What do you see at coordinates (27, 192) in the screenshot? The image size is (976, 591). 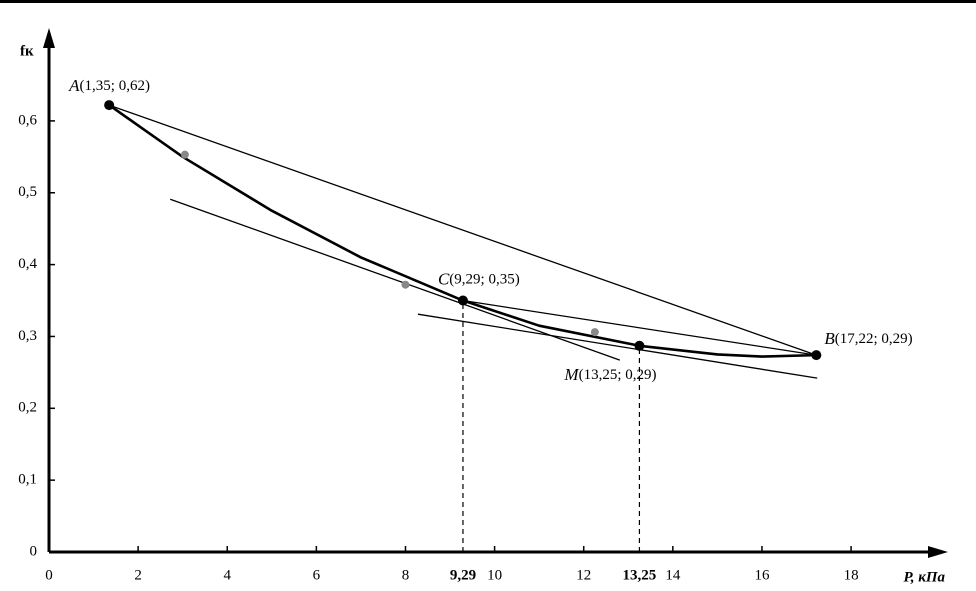 I see `y-tick-label: 0,5` at bounding box center [27, 192].